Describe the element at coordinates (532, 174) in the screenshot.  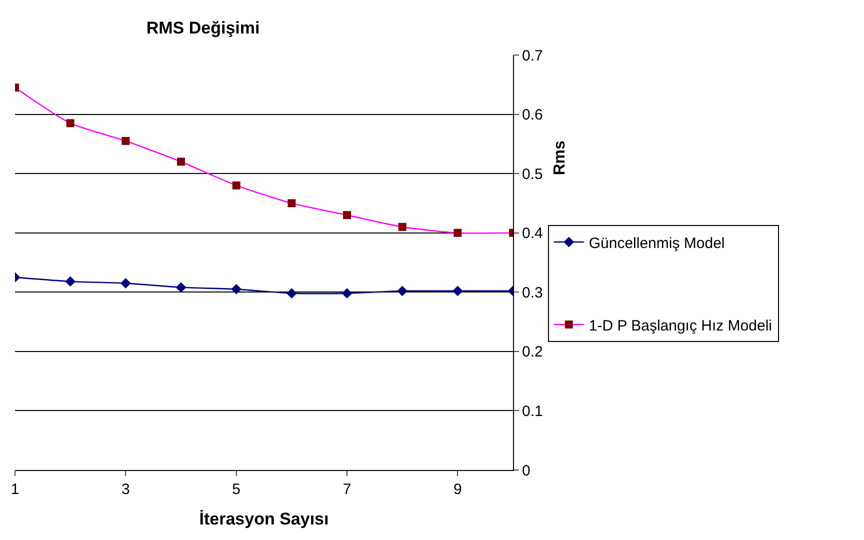
I see `y-tick-label: 0.5` at that location.